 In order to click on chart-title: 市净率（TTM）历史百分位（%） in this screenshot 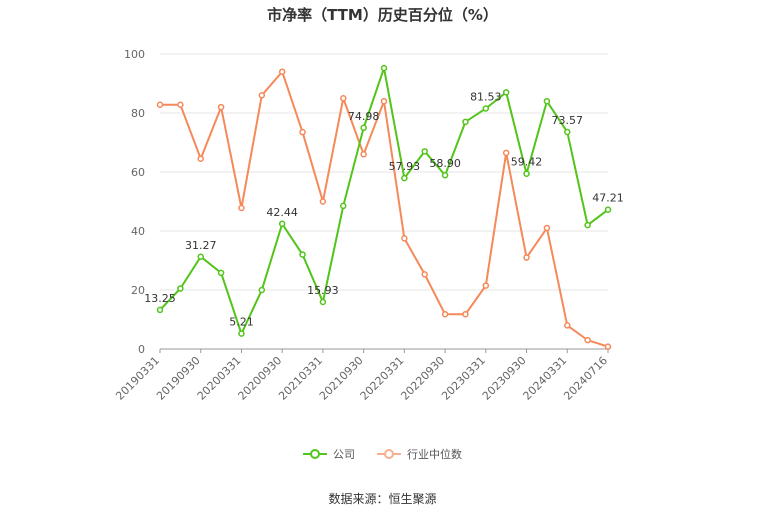, I will do `click(382, 15)`.